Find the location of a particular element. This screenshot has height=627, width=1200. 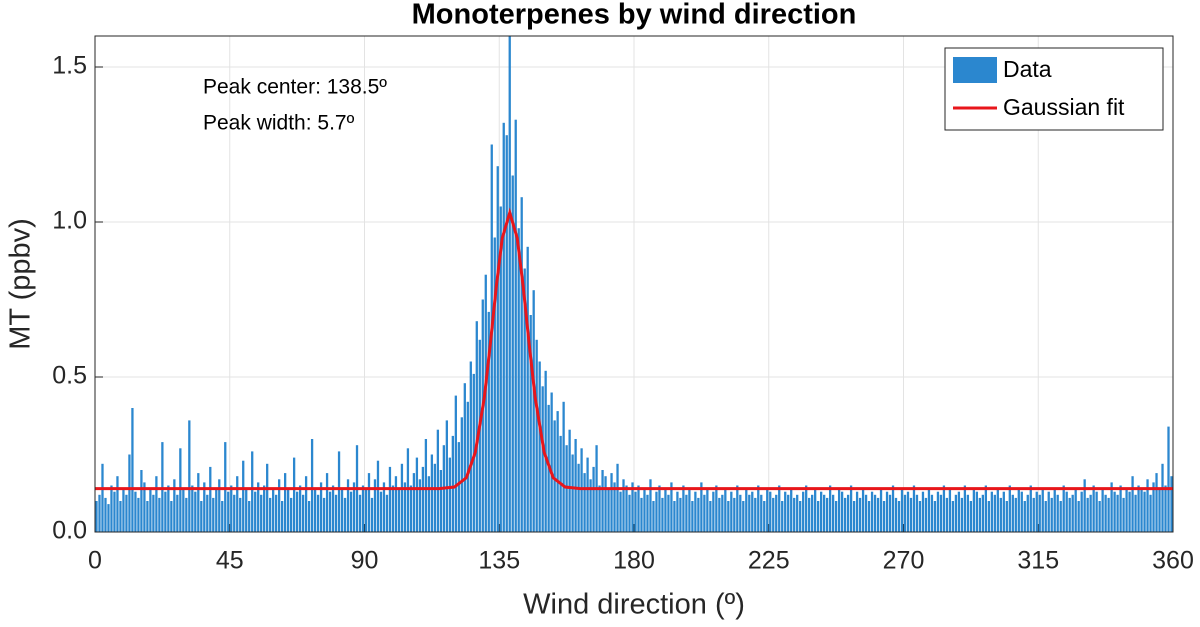

y-tick-label: 1.5 is located at coordinates (69, 66).